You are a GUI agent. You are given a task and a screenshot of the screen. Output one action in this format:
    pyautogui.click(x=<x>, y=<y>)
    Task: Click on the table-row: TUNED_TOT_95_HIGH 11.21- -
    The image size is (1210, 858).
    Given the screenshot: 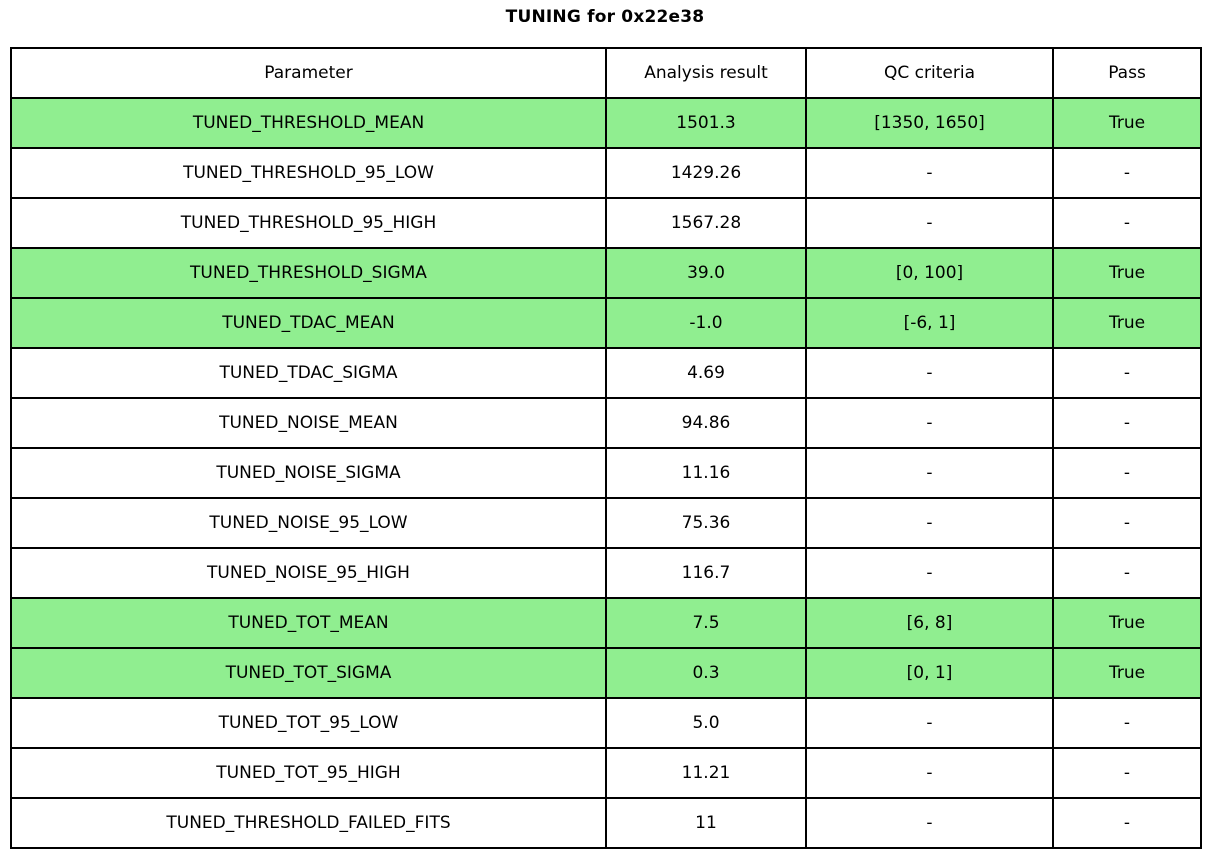 What is the action you would take?
    pyautogui.click(x=606, y=773)
    